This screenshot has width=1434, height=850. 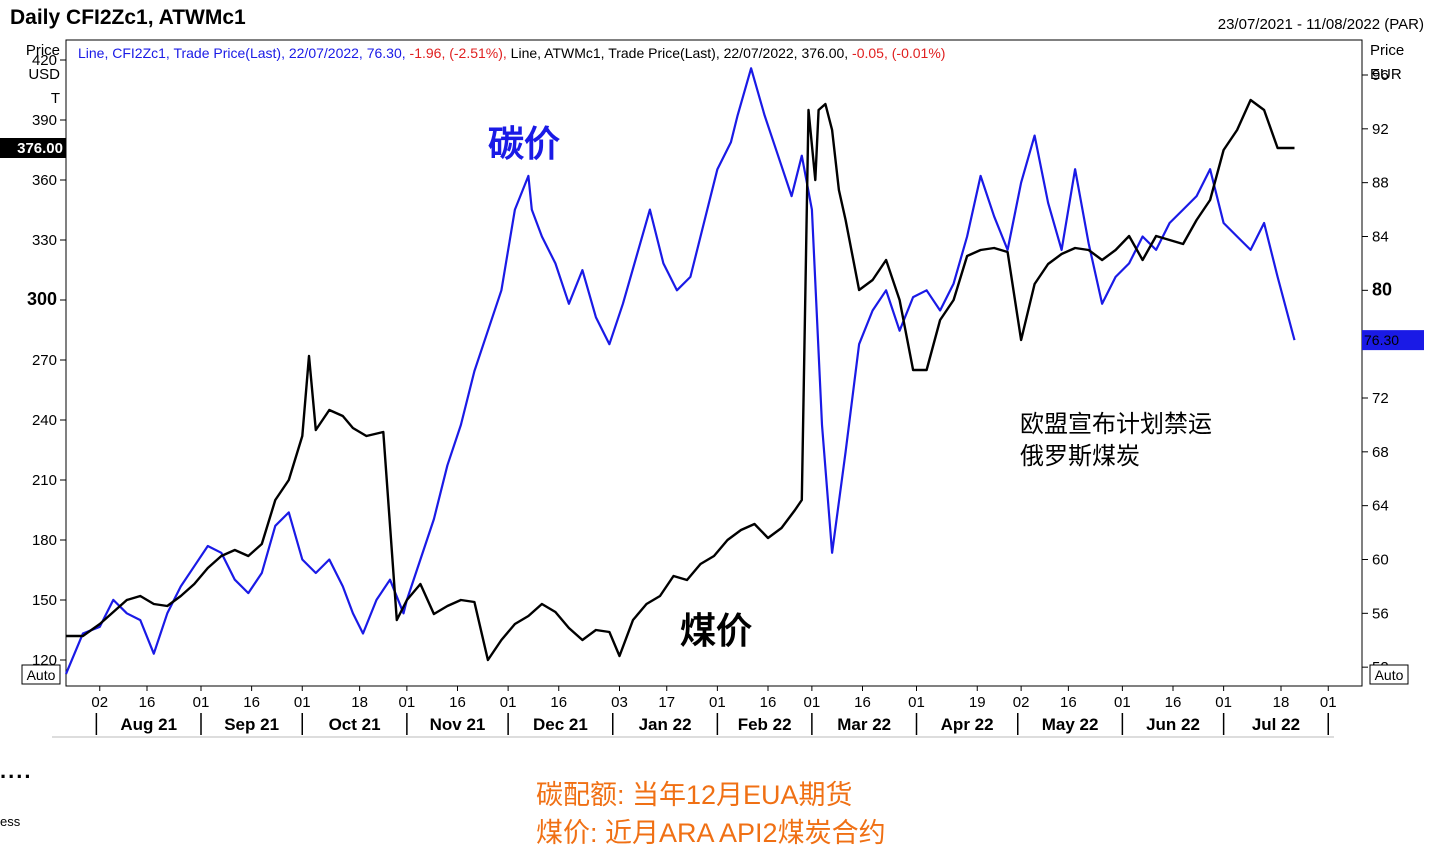 What do you see at coordinates (1387, 50) in the screenshot?
I see `right-axis-header-0: Price` at bounding box center [1387, 50].